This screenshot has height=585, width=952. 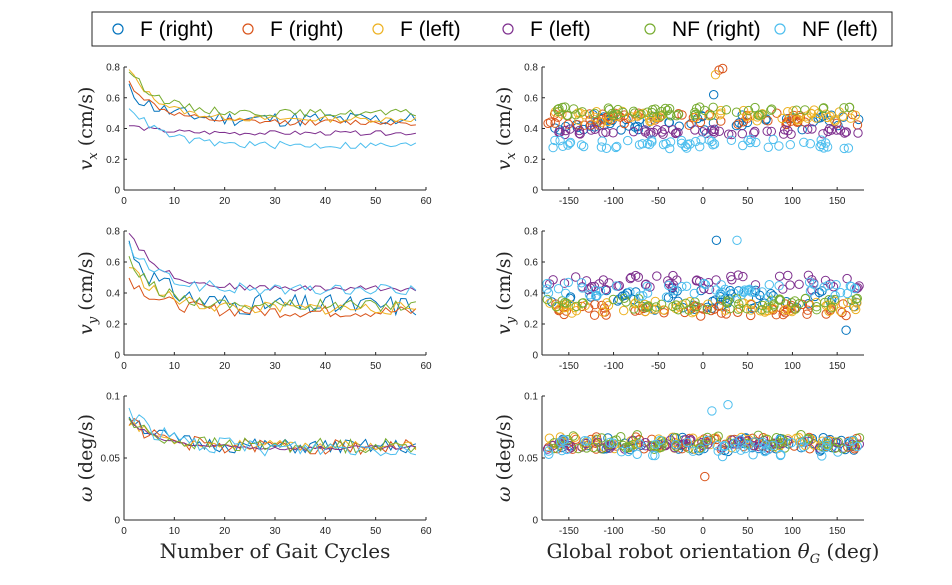 I want to click on x-tick-label: 40, so click(x=326, y=201).